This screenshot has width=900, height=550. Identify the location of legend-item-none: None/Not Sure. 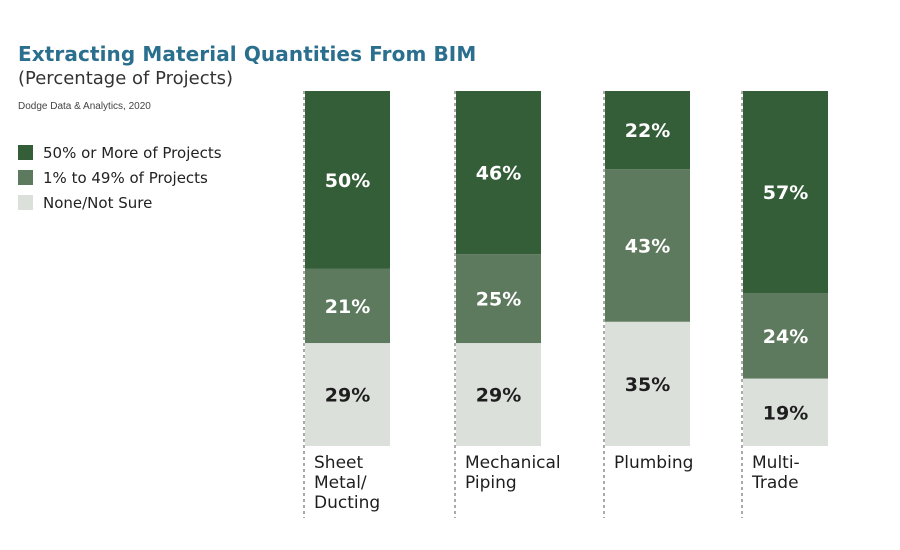
(120, 202).